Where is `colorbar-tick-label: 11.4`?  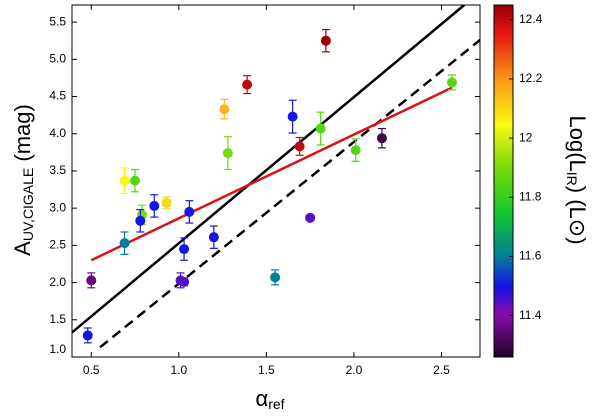
colorbar-tick-label: 11.4 is located at coordinates (530, 315).